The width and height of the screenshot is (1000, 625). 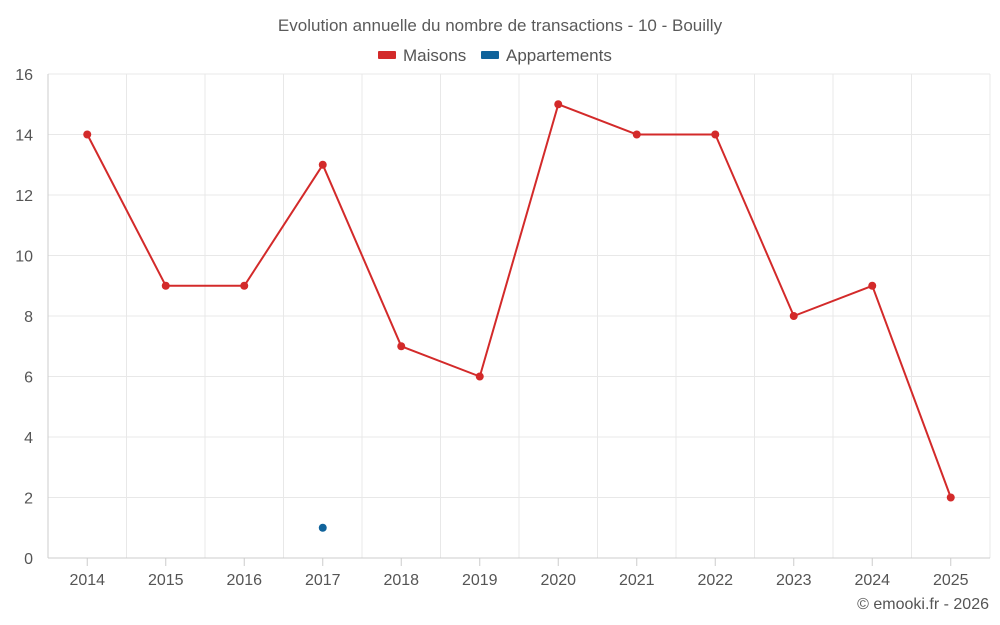 I want to click on x-tick-label: 2025, so click(x=951, y=580).